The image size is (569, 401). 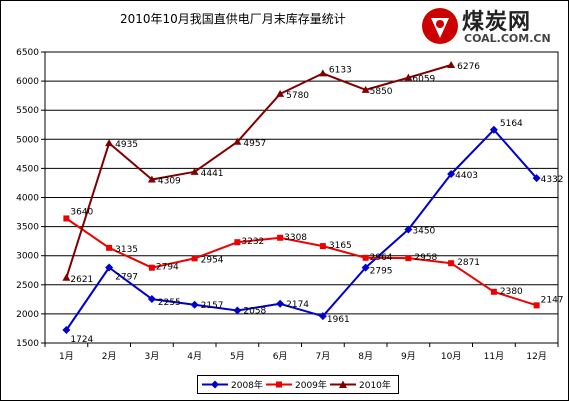 What do you see at coordinates (81, 280) in the screenshot?
I see `data-label: 2621` at bounding box center [81, 280].